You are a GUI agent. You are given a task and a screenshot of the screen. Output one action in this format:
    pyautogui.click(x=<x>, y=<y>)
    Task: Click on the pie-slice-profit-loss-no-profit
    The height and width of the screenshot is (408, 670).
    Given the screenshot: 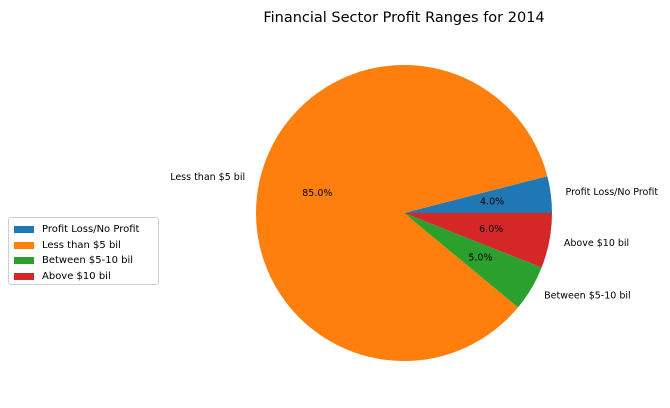 What is the action you would take?
    pyautogui.click(x=478, y=194)
    